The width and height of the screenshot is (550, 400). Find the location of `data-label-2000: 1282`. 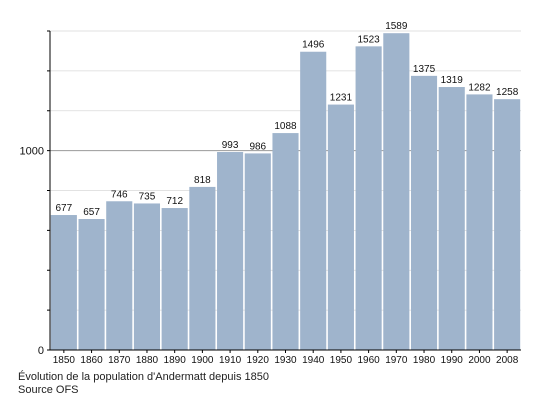

data-label-2000: 1282 is located at coordinates (479, 87).